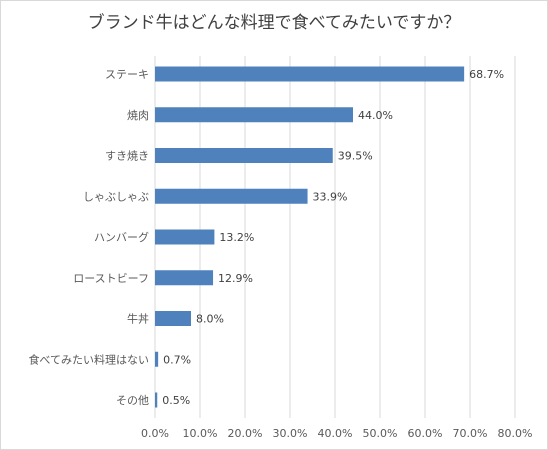 The width and height of the screenshot is (548, 450). I want to click on x-tick-label: 10.0%, so click(200, 433).